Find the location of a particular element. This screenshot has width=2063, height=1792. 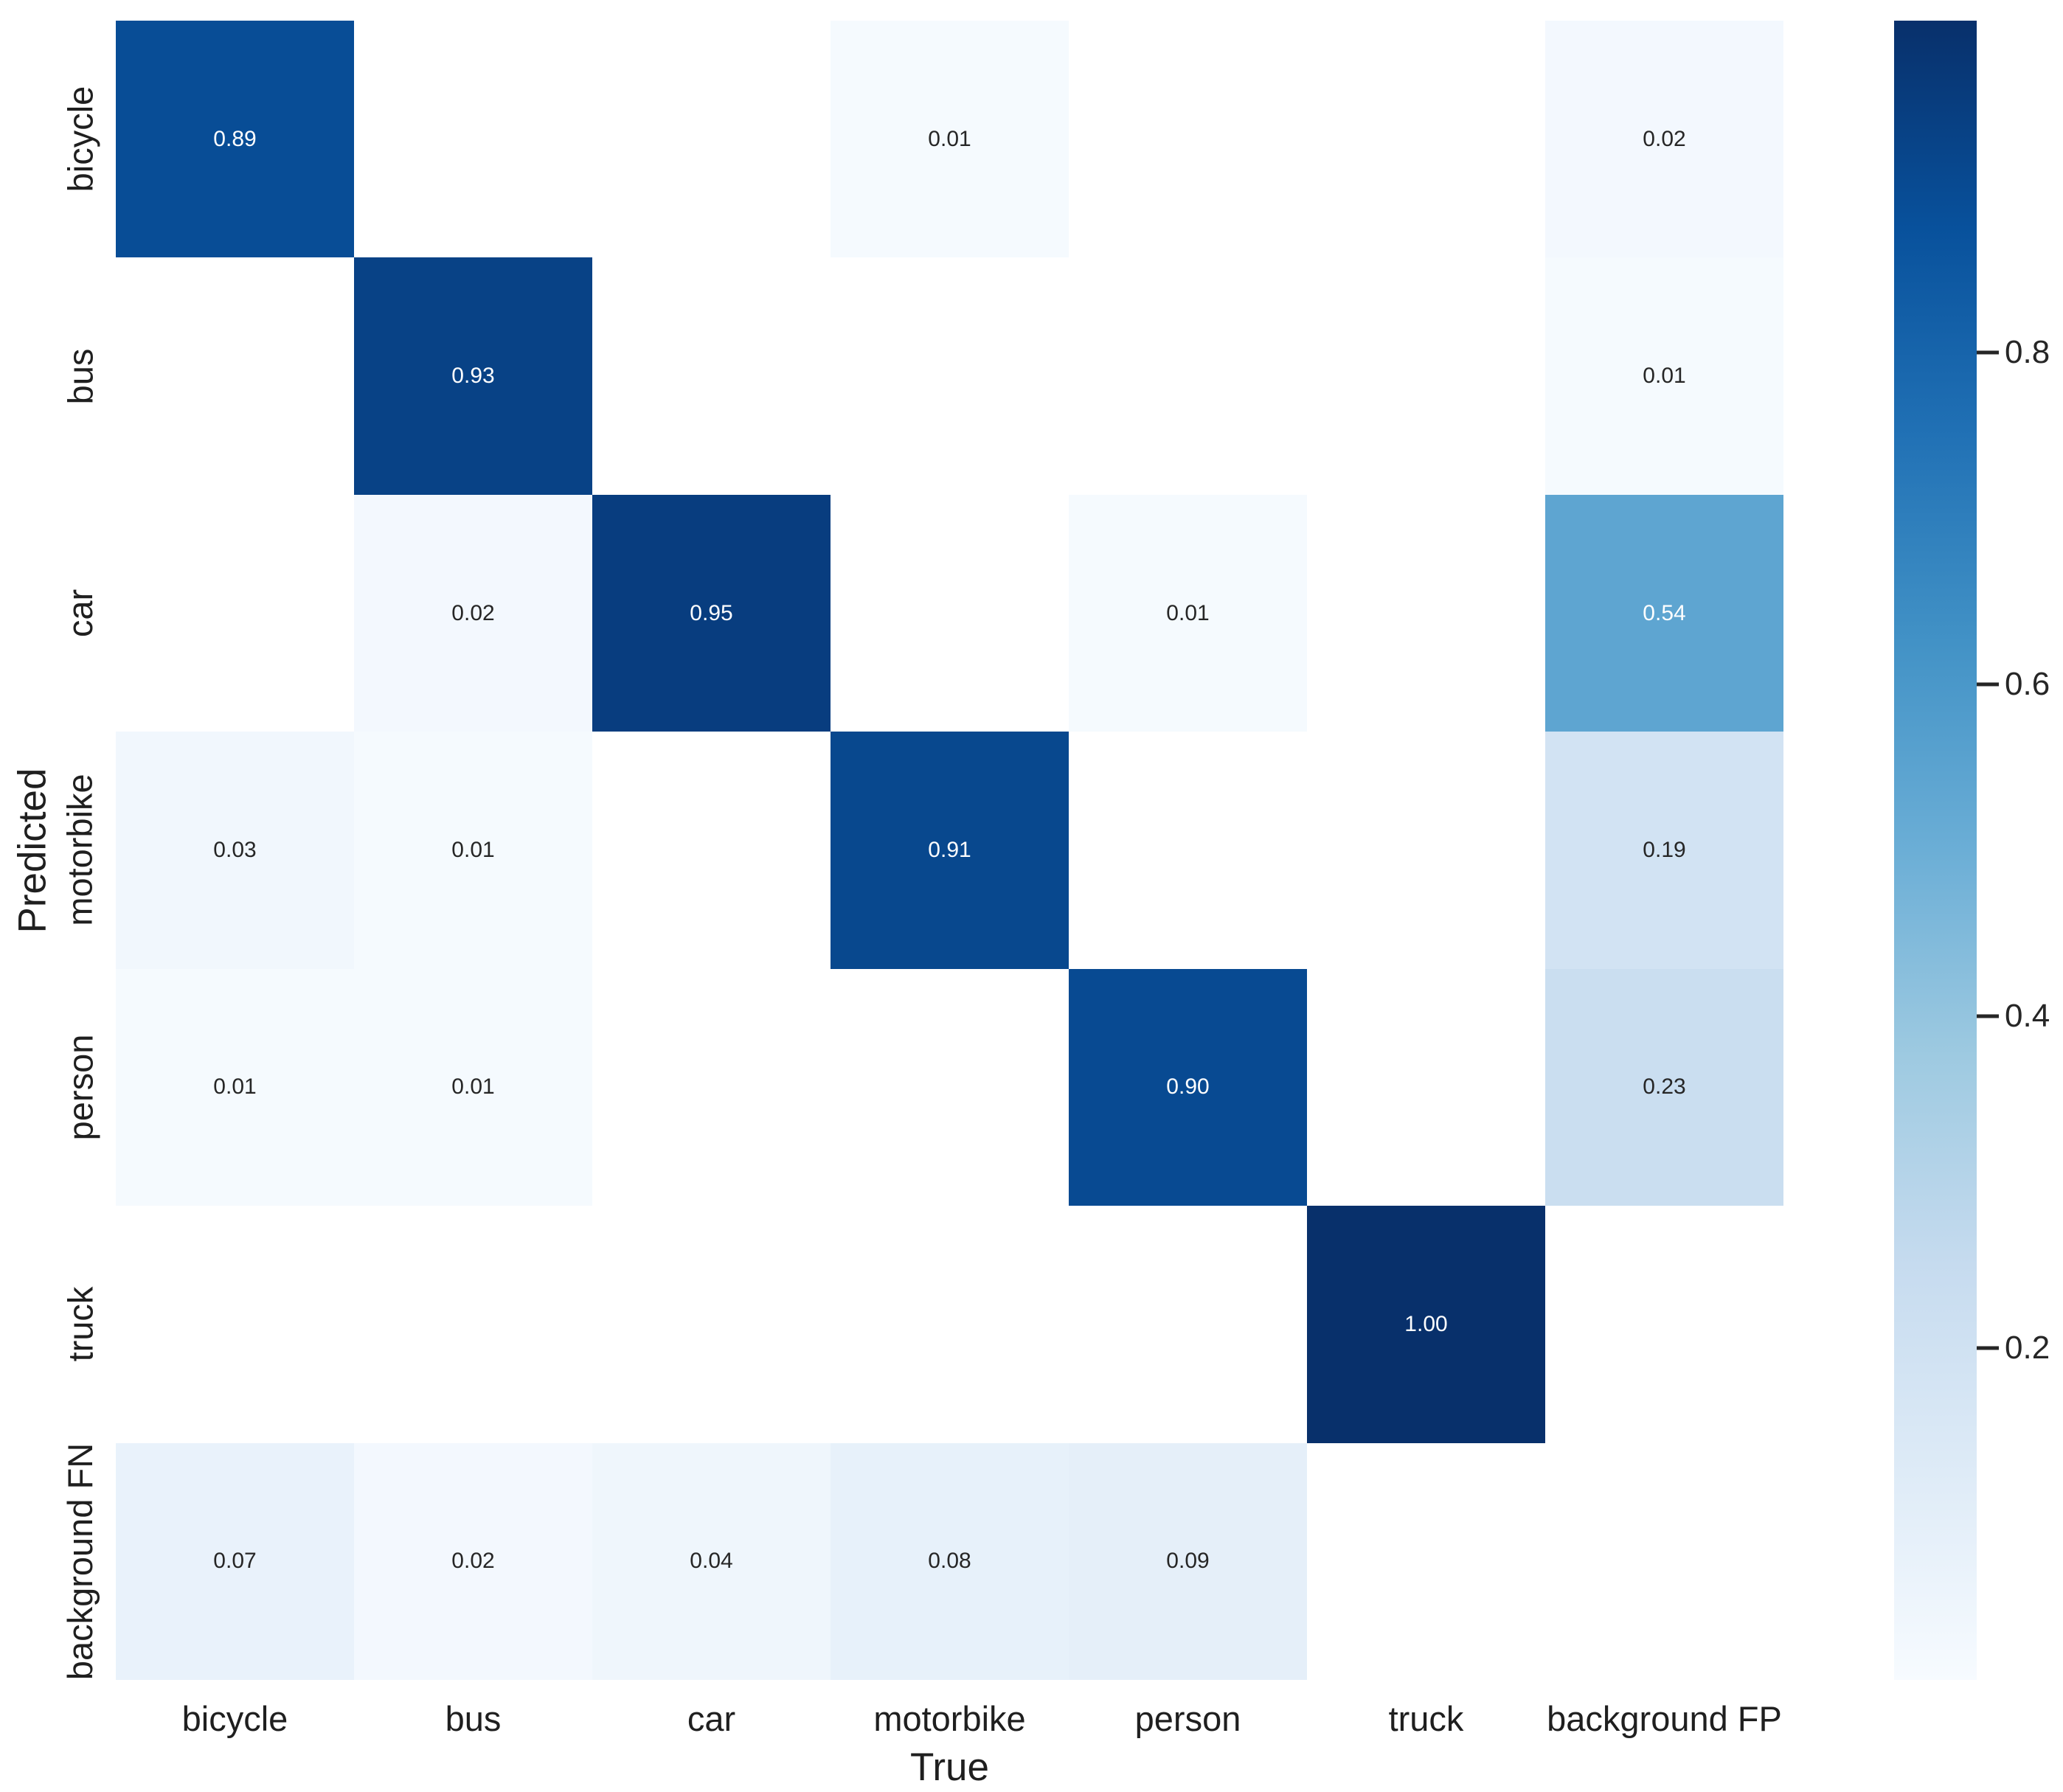

heatmap-cell: 0.89 is located at coordinates (235, 139).